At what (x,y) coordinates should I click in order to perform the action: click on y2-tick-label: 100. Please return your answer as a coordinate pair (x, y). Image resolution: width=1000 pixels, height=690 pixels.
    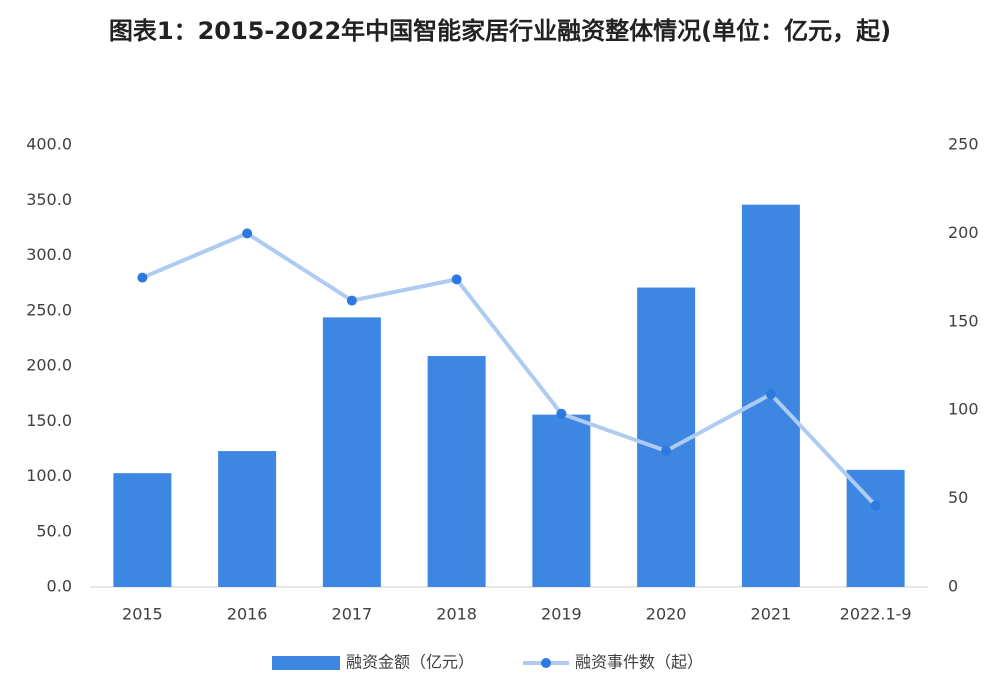
    Looking at the image, I should click on (963, 409).